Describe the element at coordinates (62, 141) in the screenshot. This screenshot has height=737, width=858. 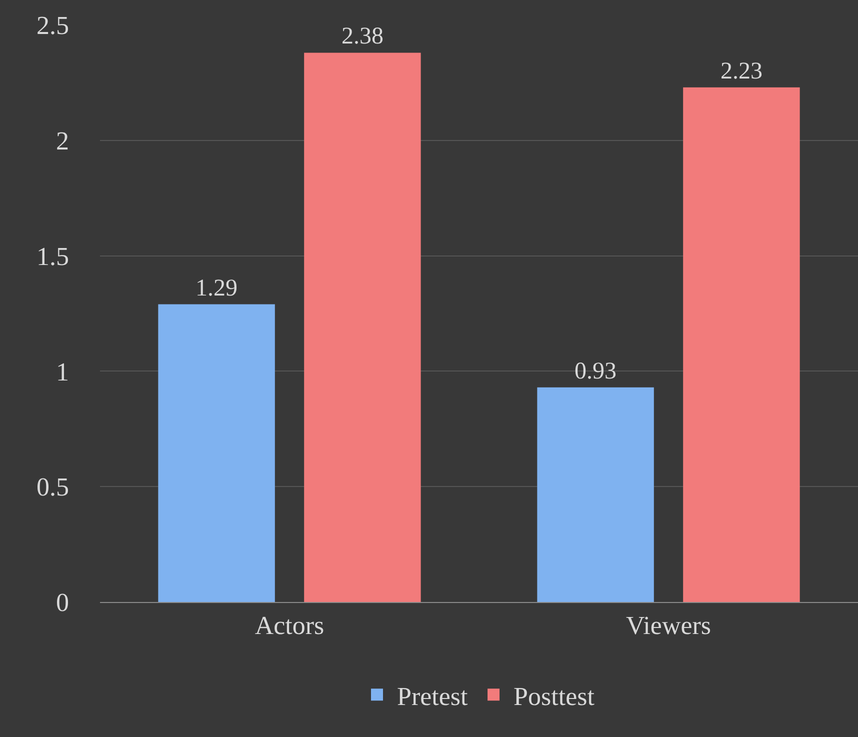
I see `y-tick-label: 2` at that location.